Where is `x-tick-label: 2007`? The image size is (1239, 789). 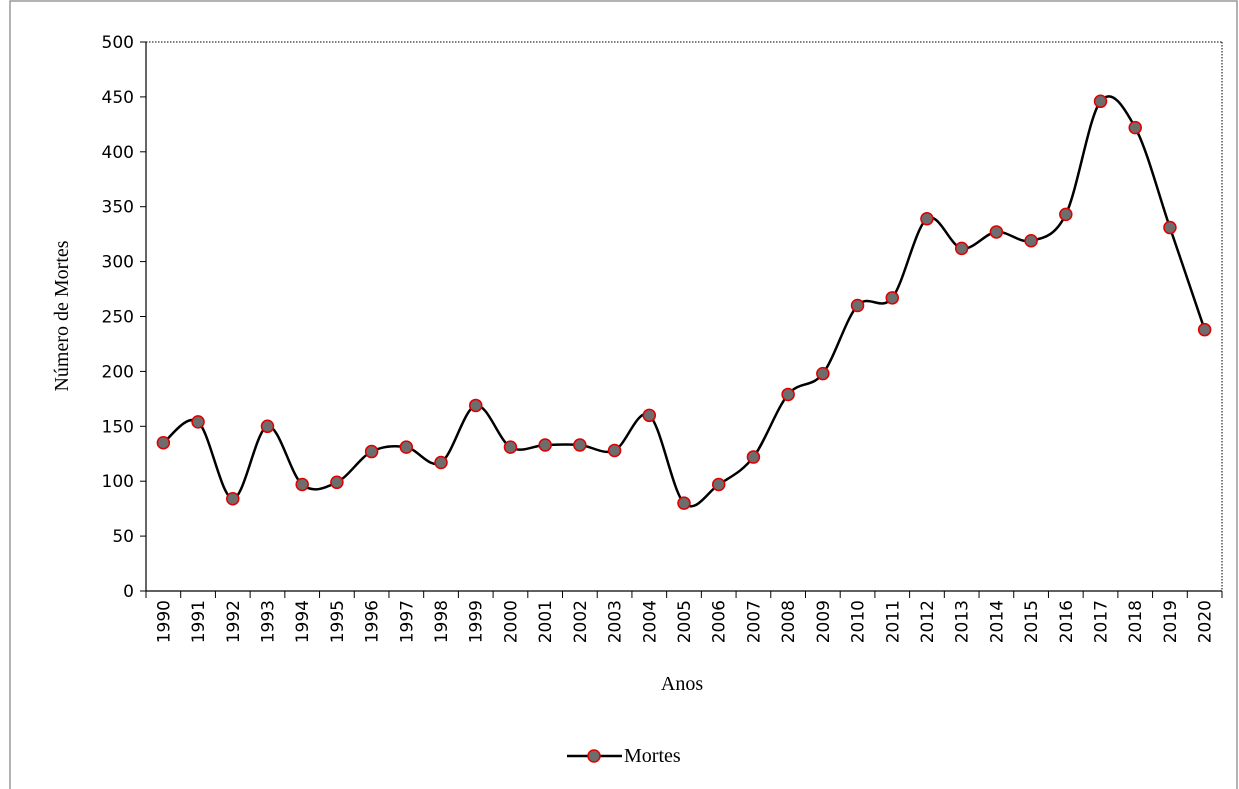
x-tick-label: 2007 is located at coordinates (754, 621).